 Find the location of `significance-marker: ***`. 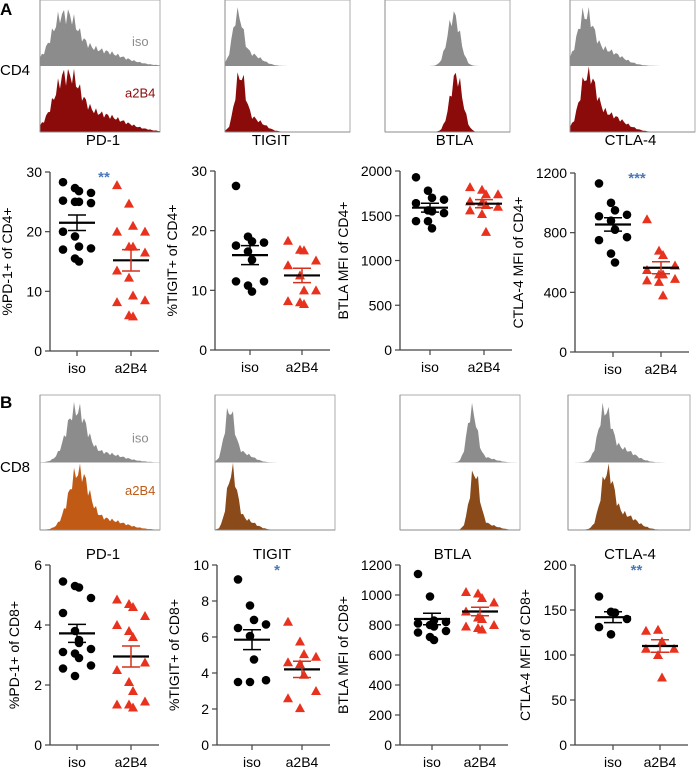

significance-marker: *** is located at coordinates (637, 178).